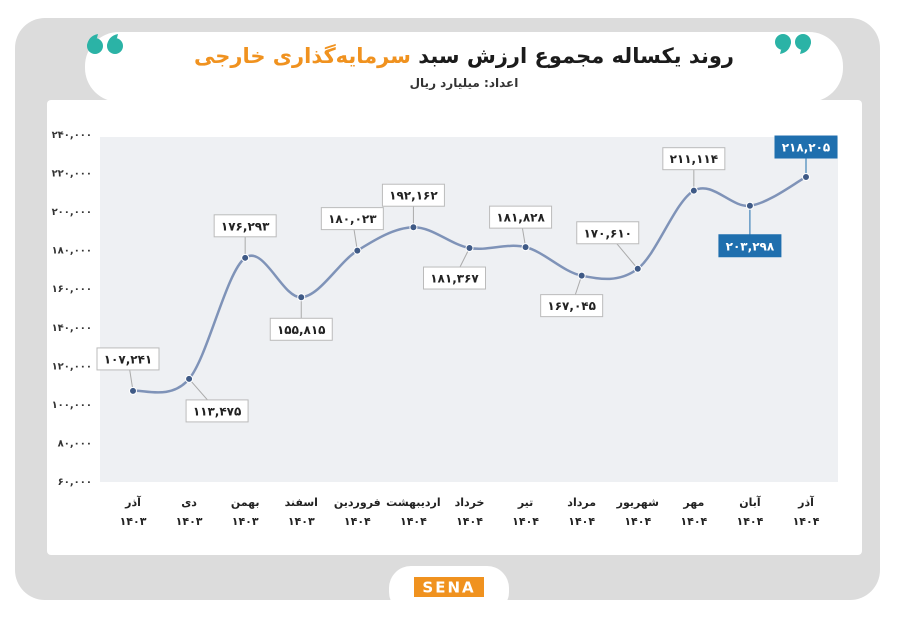 Image resolution: width=898 pixels, height=621 pixels. Describe the element at coordinates (72, 328) in the screenshot. I see `y-tick-label: ۱۴۰,۰۰۰` at that location.